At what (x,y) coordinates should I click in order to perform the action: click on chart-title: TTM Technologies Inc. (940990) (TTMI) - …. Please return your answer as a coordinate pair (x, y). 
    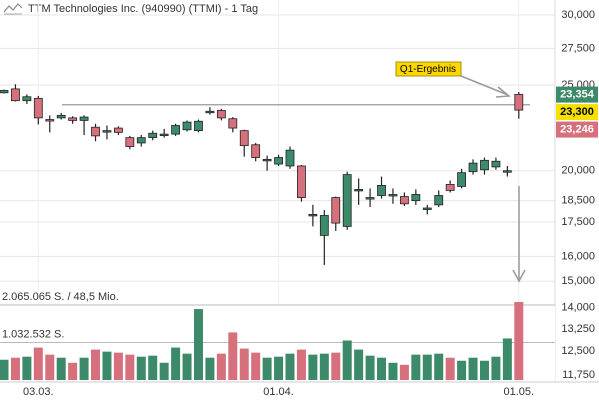
    Looking at the image, I should click on (143, 9).